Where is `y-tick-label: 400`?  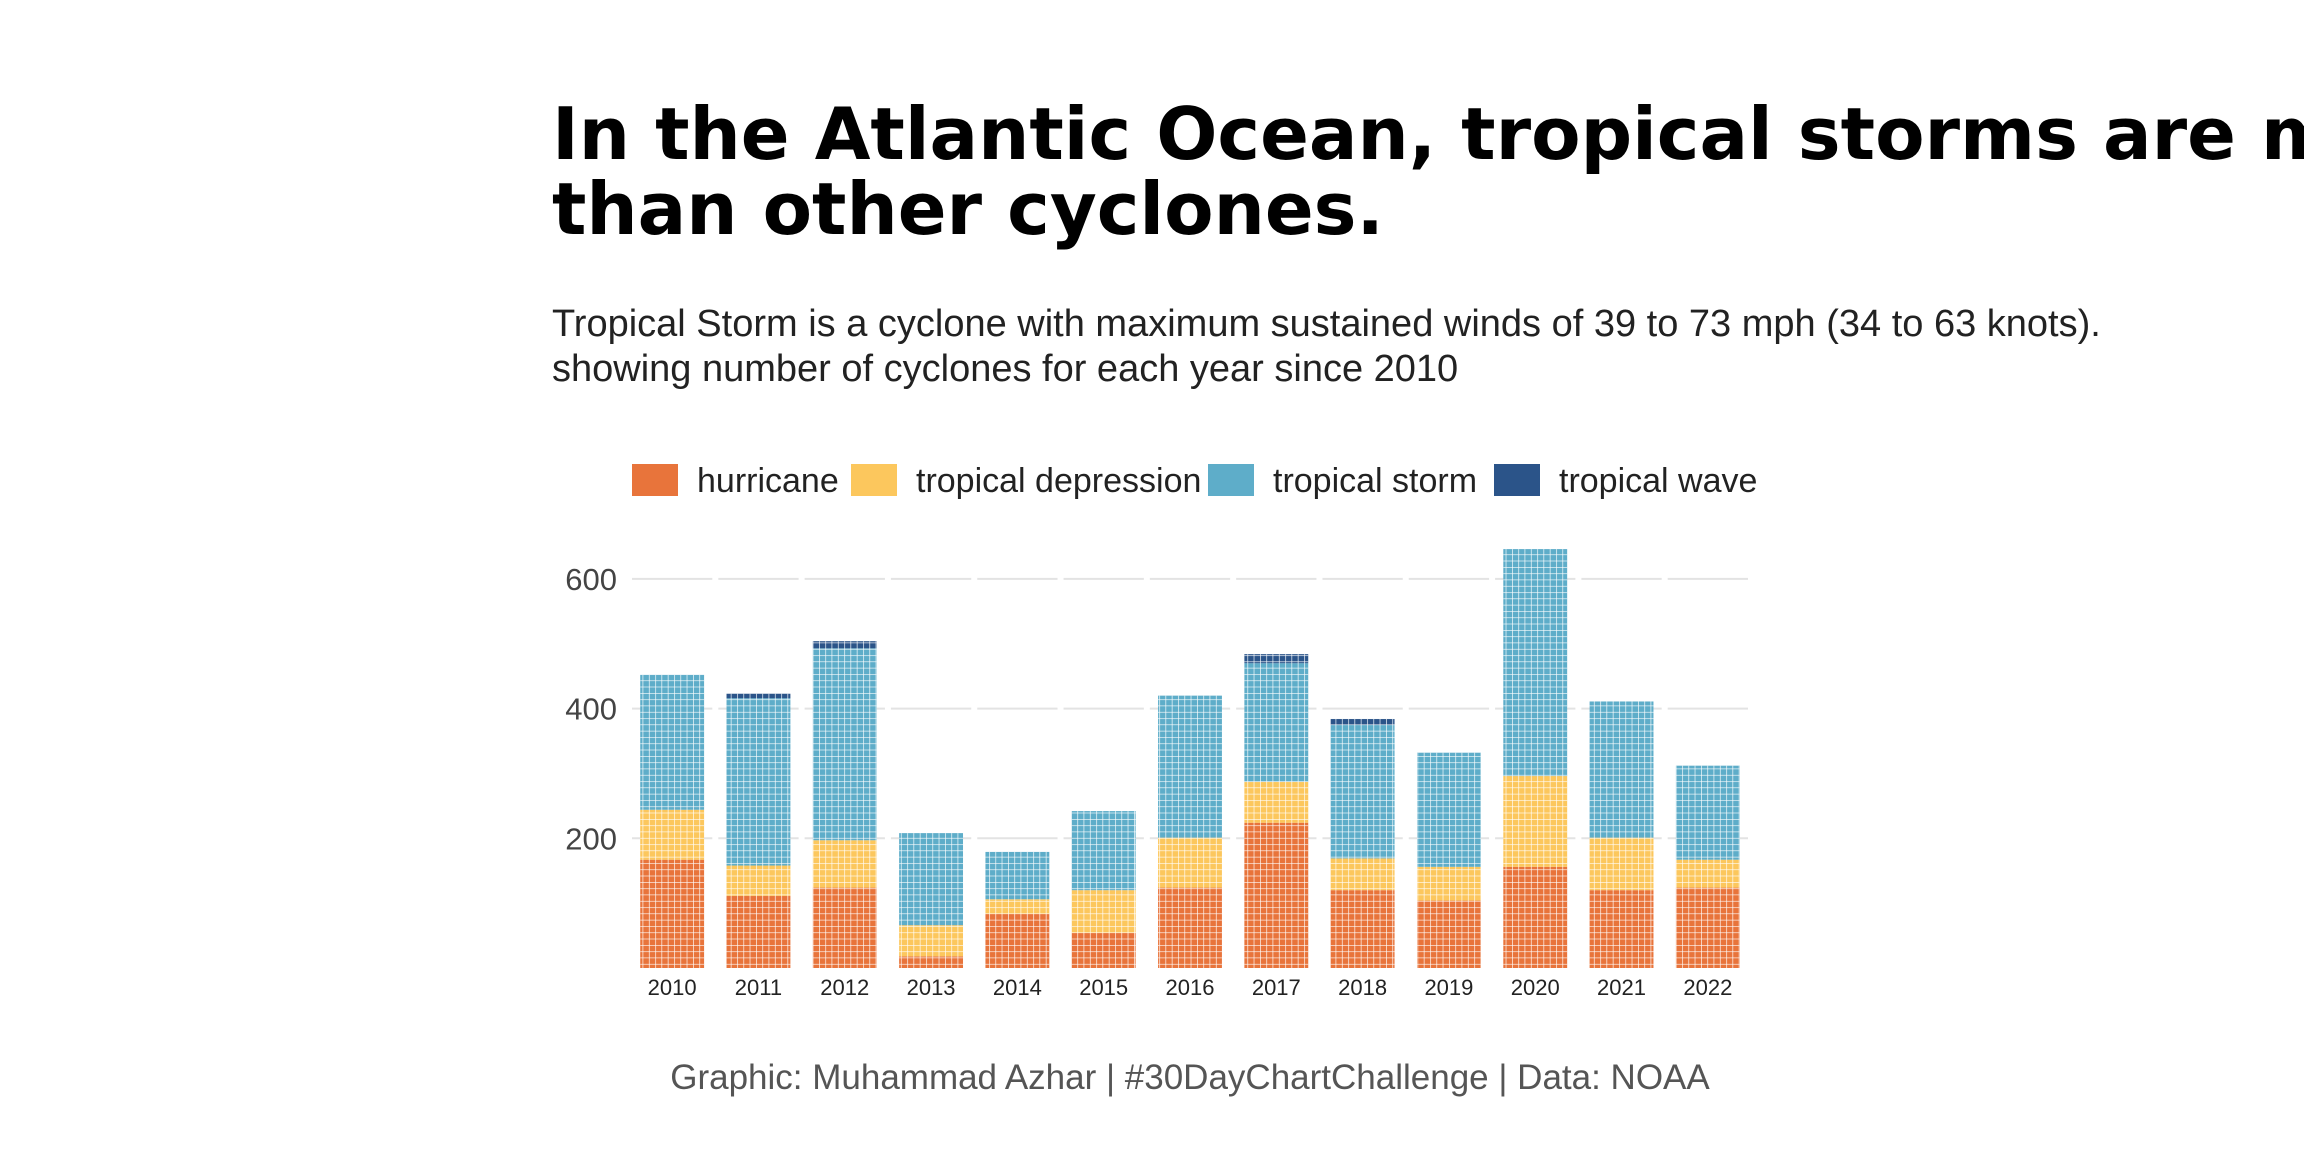
y-tick-label: 400 is located at coordinates (591, 709).